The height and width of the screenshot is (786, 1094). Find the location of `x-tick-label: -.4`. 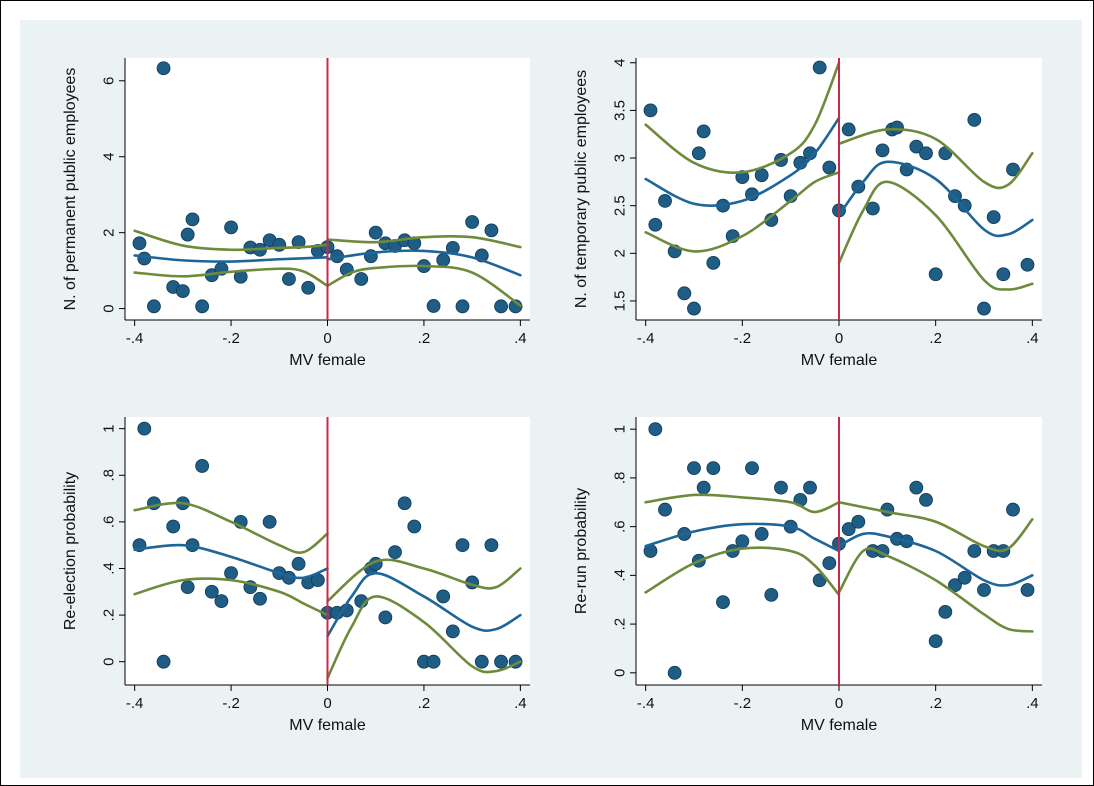

x-tick-label: -.4 is located at coordinates (646, 338).